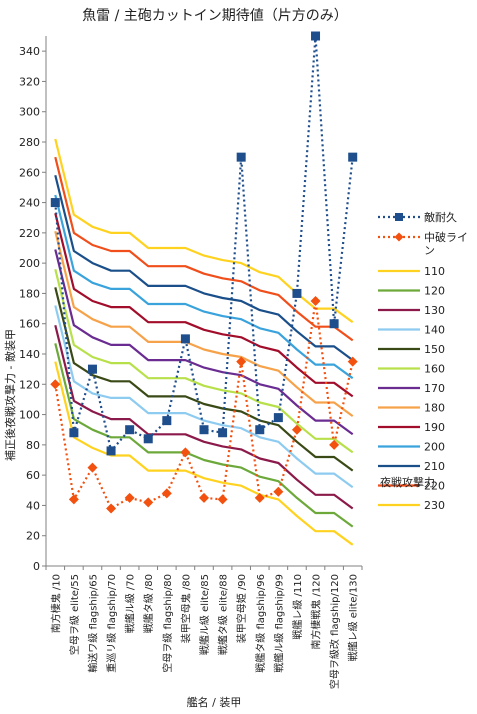  Describe the element at coordinates (215, 16) in the screenshot. I see `chart-title: 魚雷 / 主砲カットイン期待値（片方のみ）` at that location.